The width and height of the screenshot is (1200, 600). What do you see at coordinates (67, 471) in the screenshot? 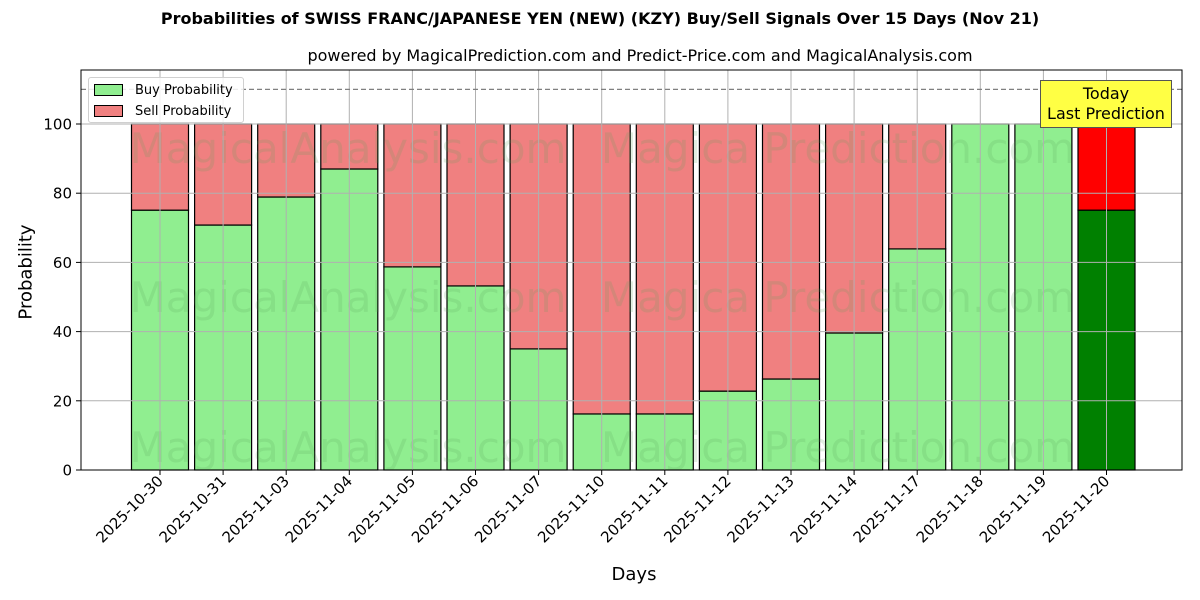
I see `y-tick-label: 0` at bounding box center [67, 471].